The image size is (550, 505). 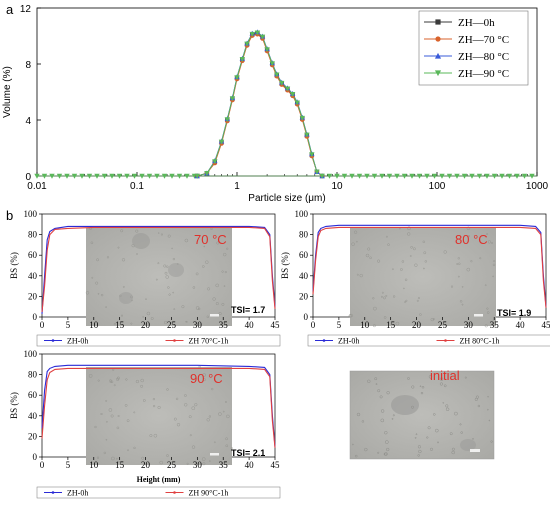 What do you see at coordinates (10, 9) in the screenshot?
I see `panel-label-a: a` at bounding box center [10, 9].